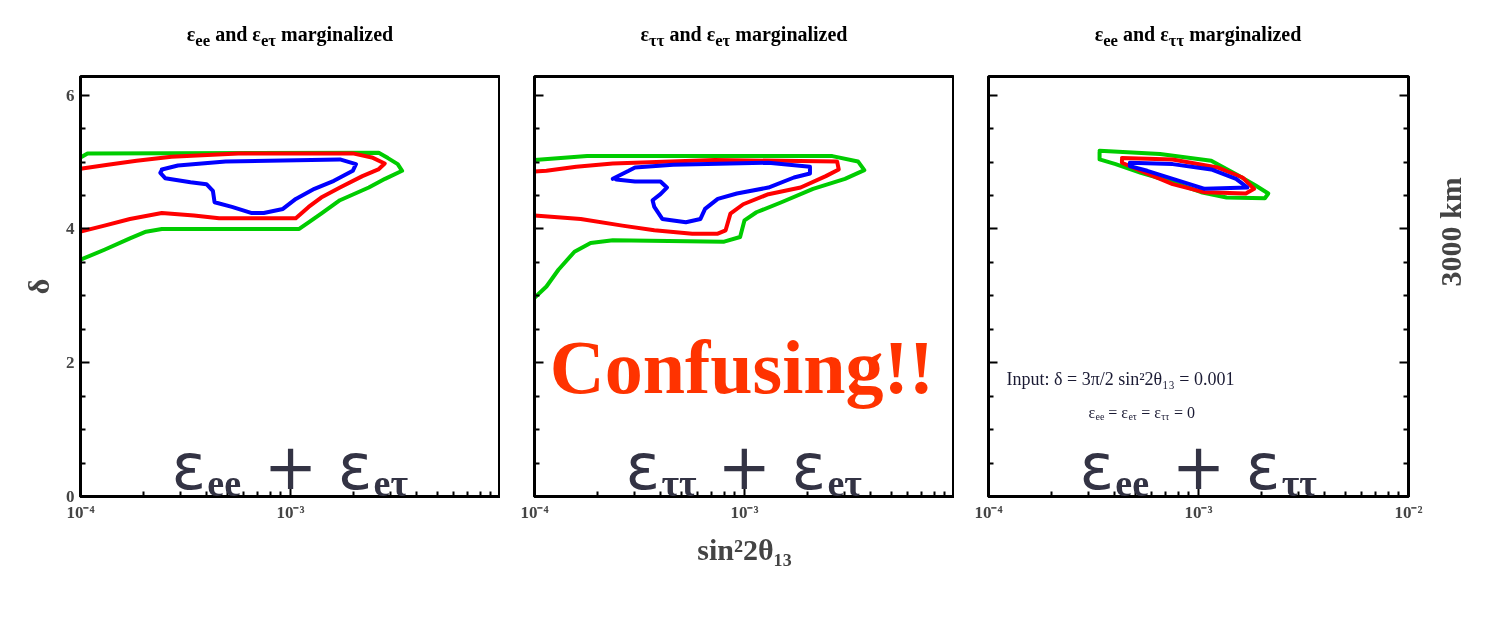 The width and height of the screenshot is (1495, 624). I want to click on chart-title: ε$_{ee}$ and ε$_{ττ}$ marginalized, so click(1198, 37).